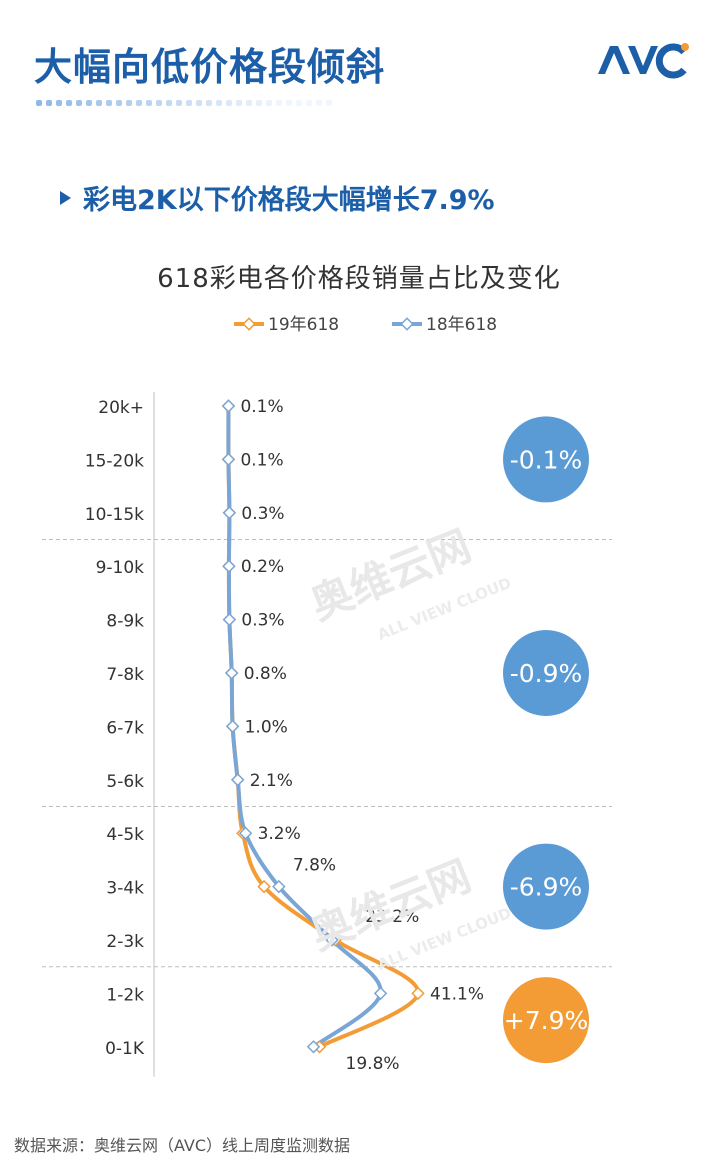 This screenshot has height=1172, width=718. I want to click on y-tick-label: 6-7k, so click(125, 728).